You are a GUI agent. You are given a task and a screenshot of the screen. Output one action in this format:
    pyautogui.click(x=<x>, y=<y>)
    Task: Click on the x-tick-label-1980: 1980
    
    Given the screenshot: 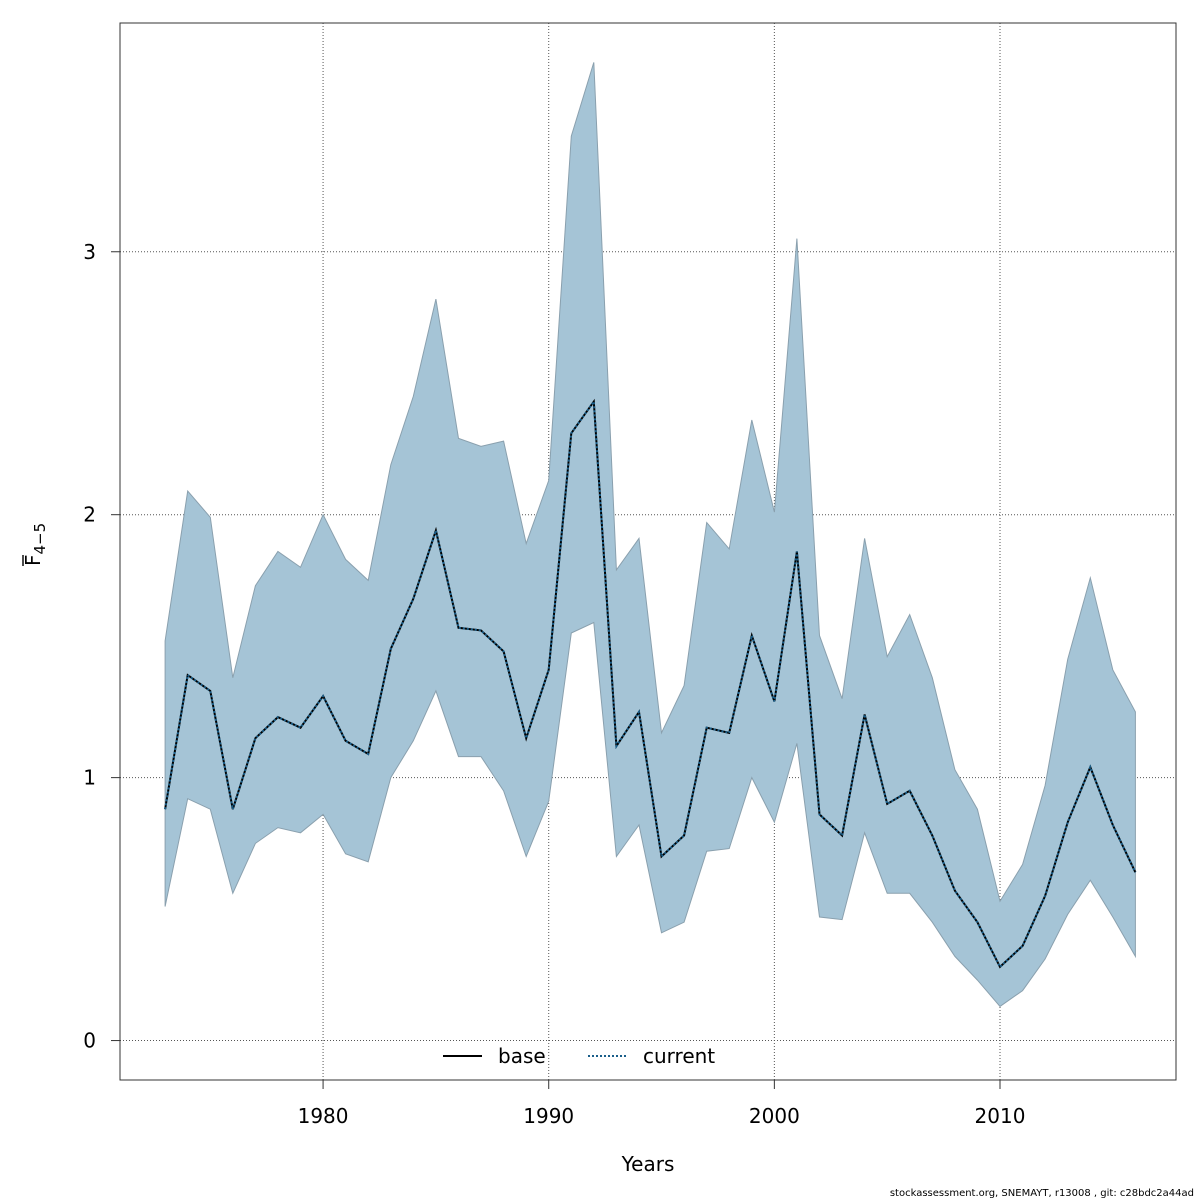 What is the action you would take?
    pyautogui.click(x=323, y=1116)
    